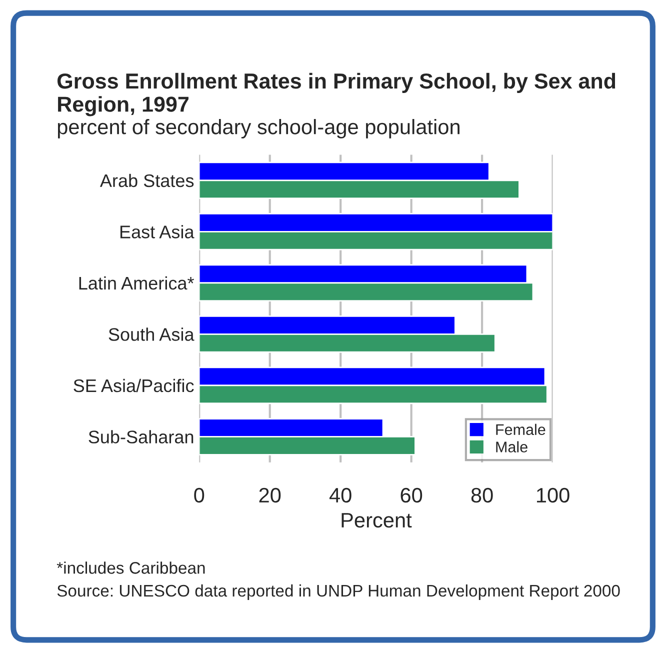 This screenshot has height=653, width=666. Describe the element at coordinates (199, 495) in the screenshot. I see `x-tick-label: 0` at that location.